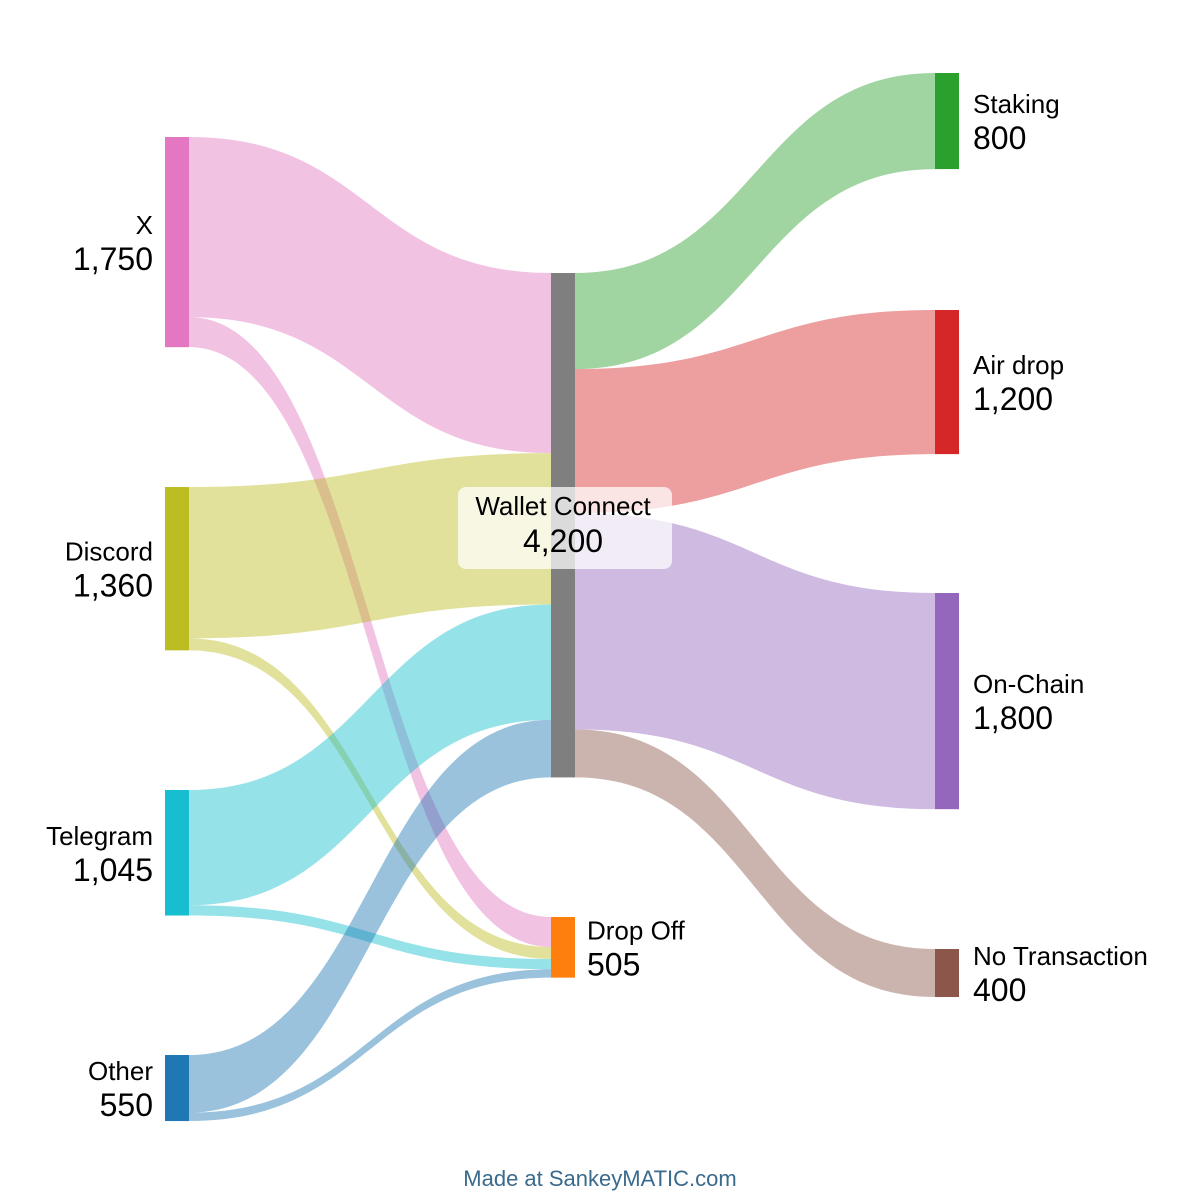 This screenshot has width=1200, height=1200. Describe the element at coordinates (999, 138) in the screenshot. I see `node-value-staking: 800` at that location.